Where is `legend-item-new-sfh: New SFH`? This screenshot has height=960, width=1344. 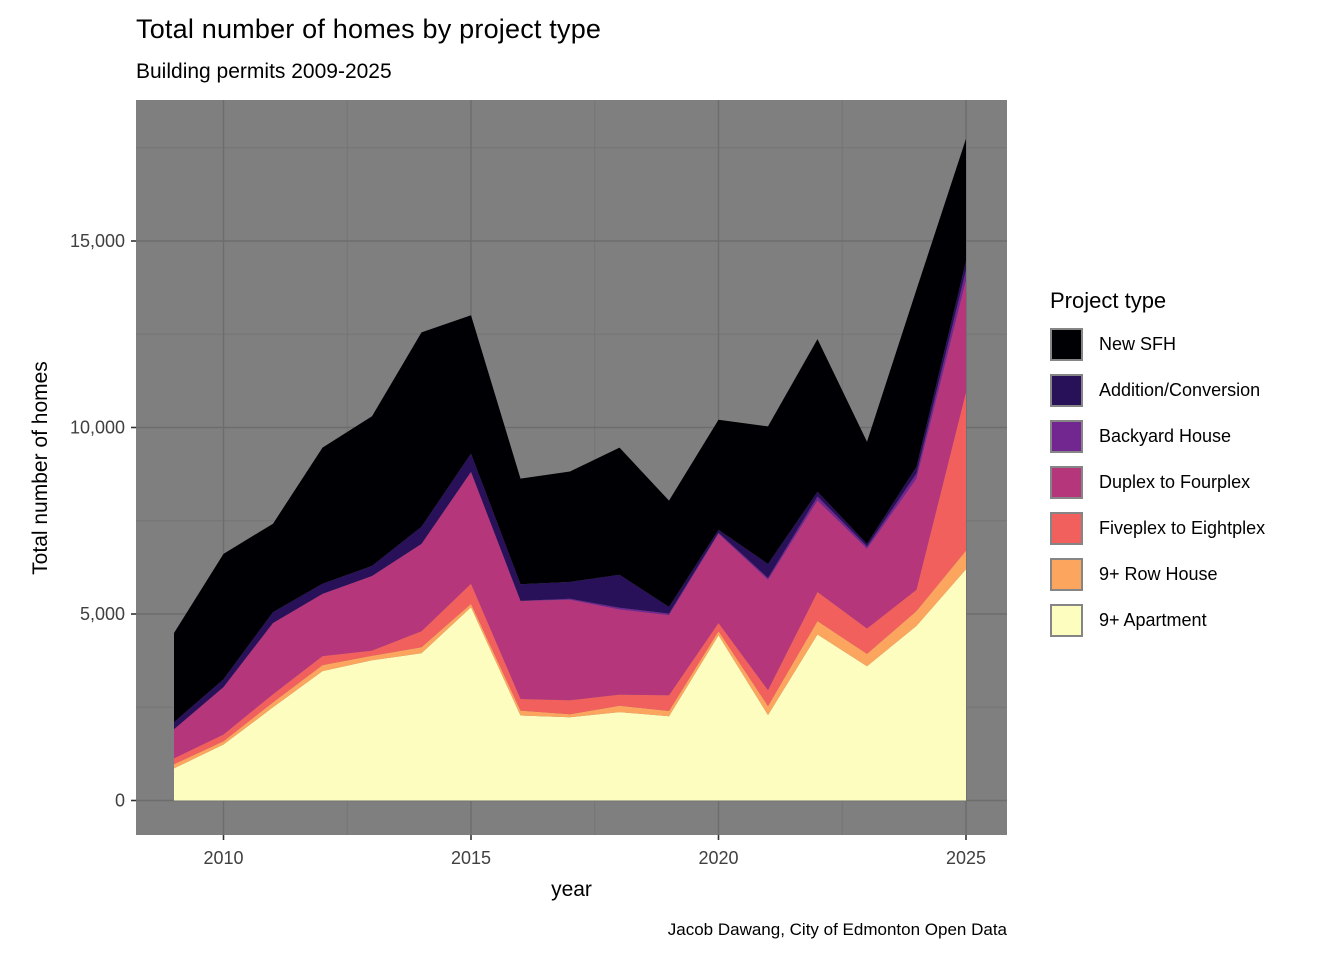
legend-item-new-sfh: New SFH is located at coordinates (1195, 344).